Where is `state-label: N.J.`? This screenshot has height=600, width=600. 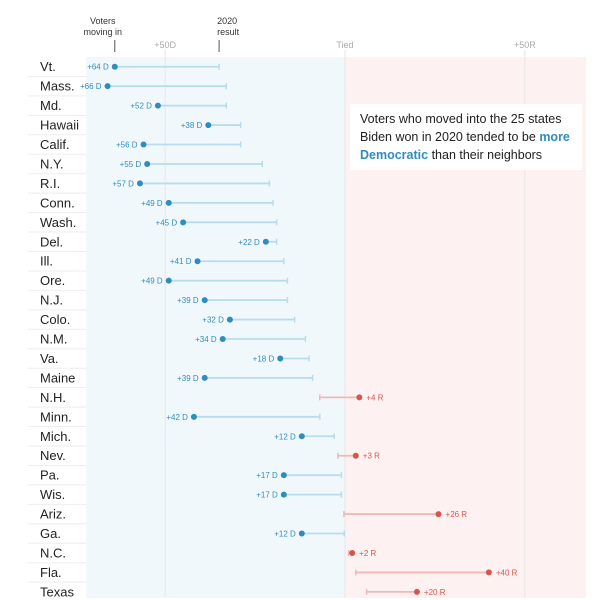 state-label: N.J. is located at coordinates (51, 300).